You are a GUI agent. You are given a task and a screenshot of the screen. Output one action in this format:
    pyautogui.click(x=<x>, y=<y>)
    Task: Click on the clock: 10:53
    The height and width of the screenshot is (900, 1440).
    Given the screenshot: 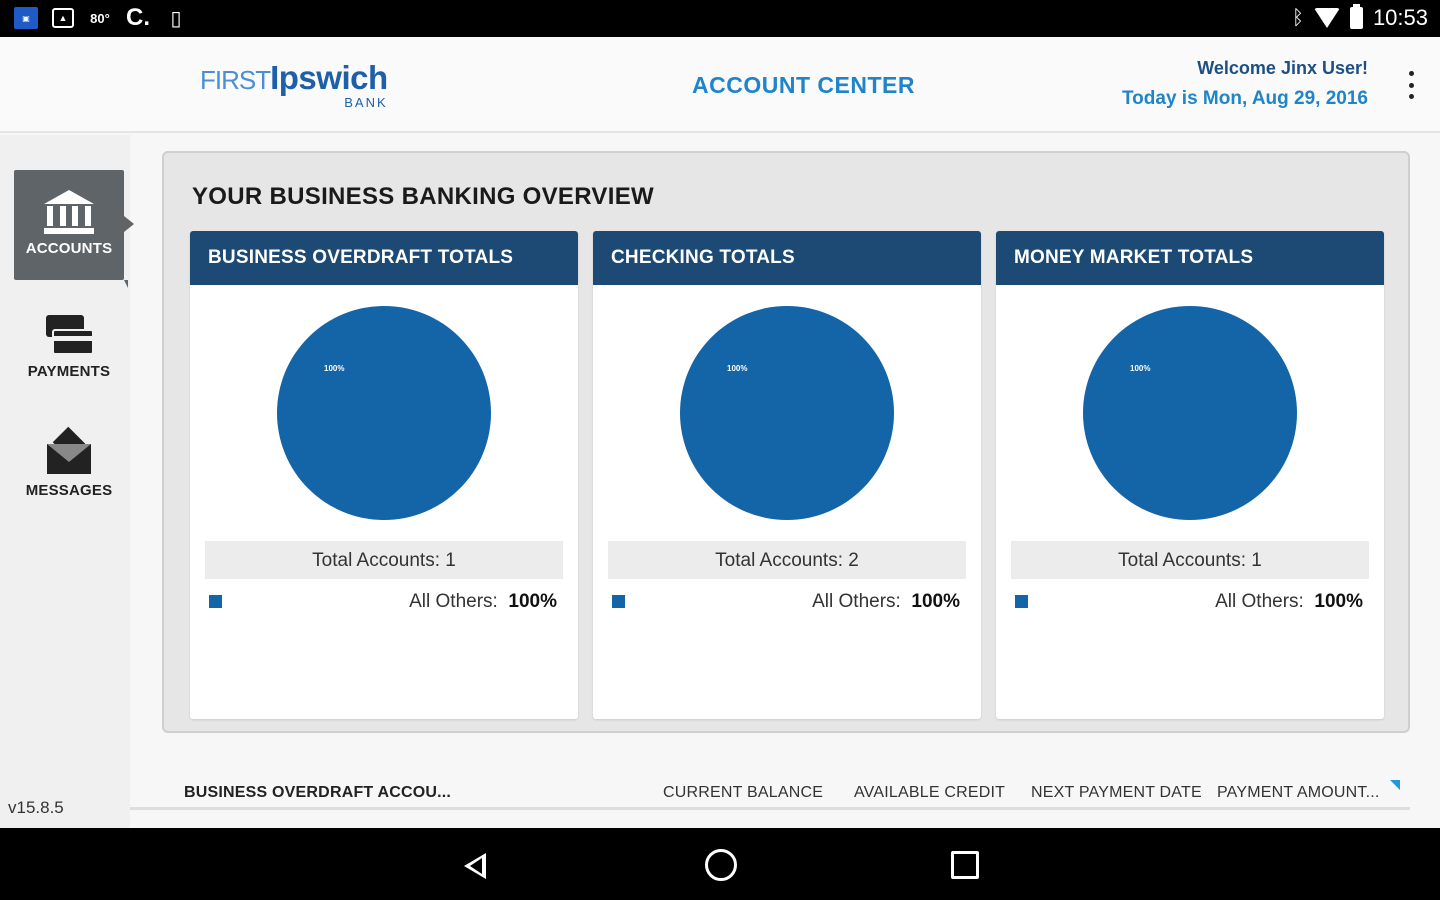 What is the action you would take?
    pyautogui.click(x=1400, y=17)
    